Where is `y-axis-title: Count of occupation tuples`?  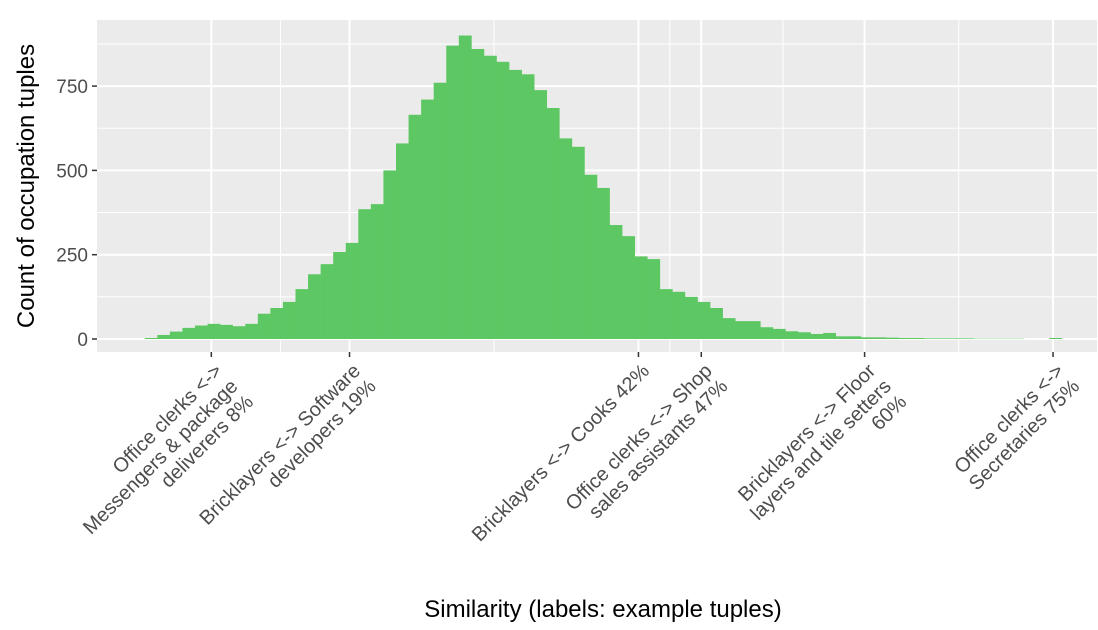 y-axis-title: Count of occupation tuples is located at coordinates (26, 186).